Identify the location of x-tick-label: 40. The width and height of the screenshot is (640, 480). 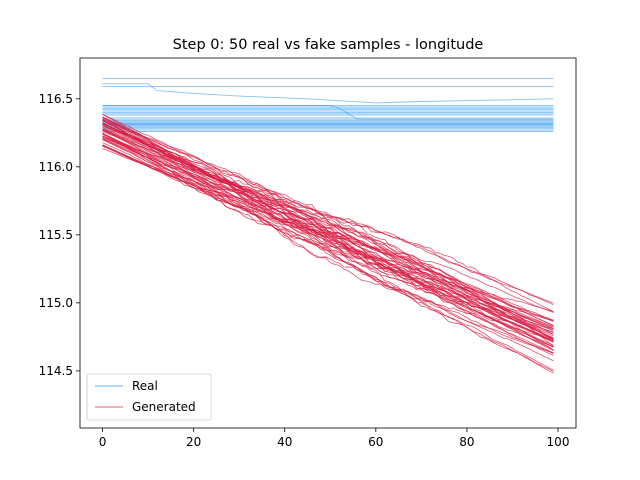
(284, 442).